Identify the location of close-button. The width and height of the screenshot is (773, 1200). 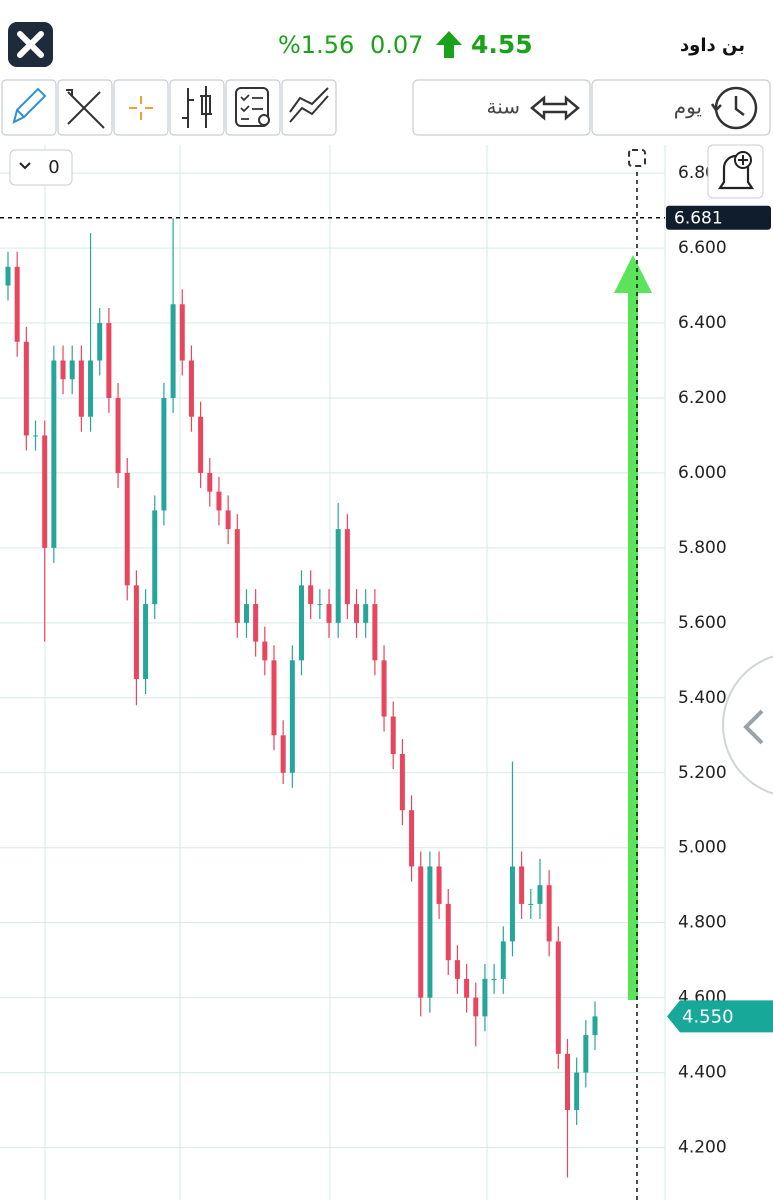
(30, 44).